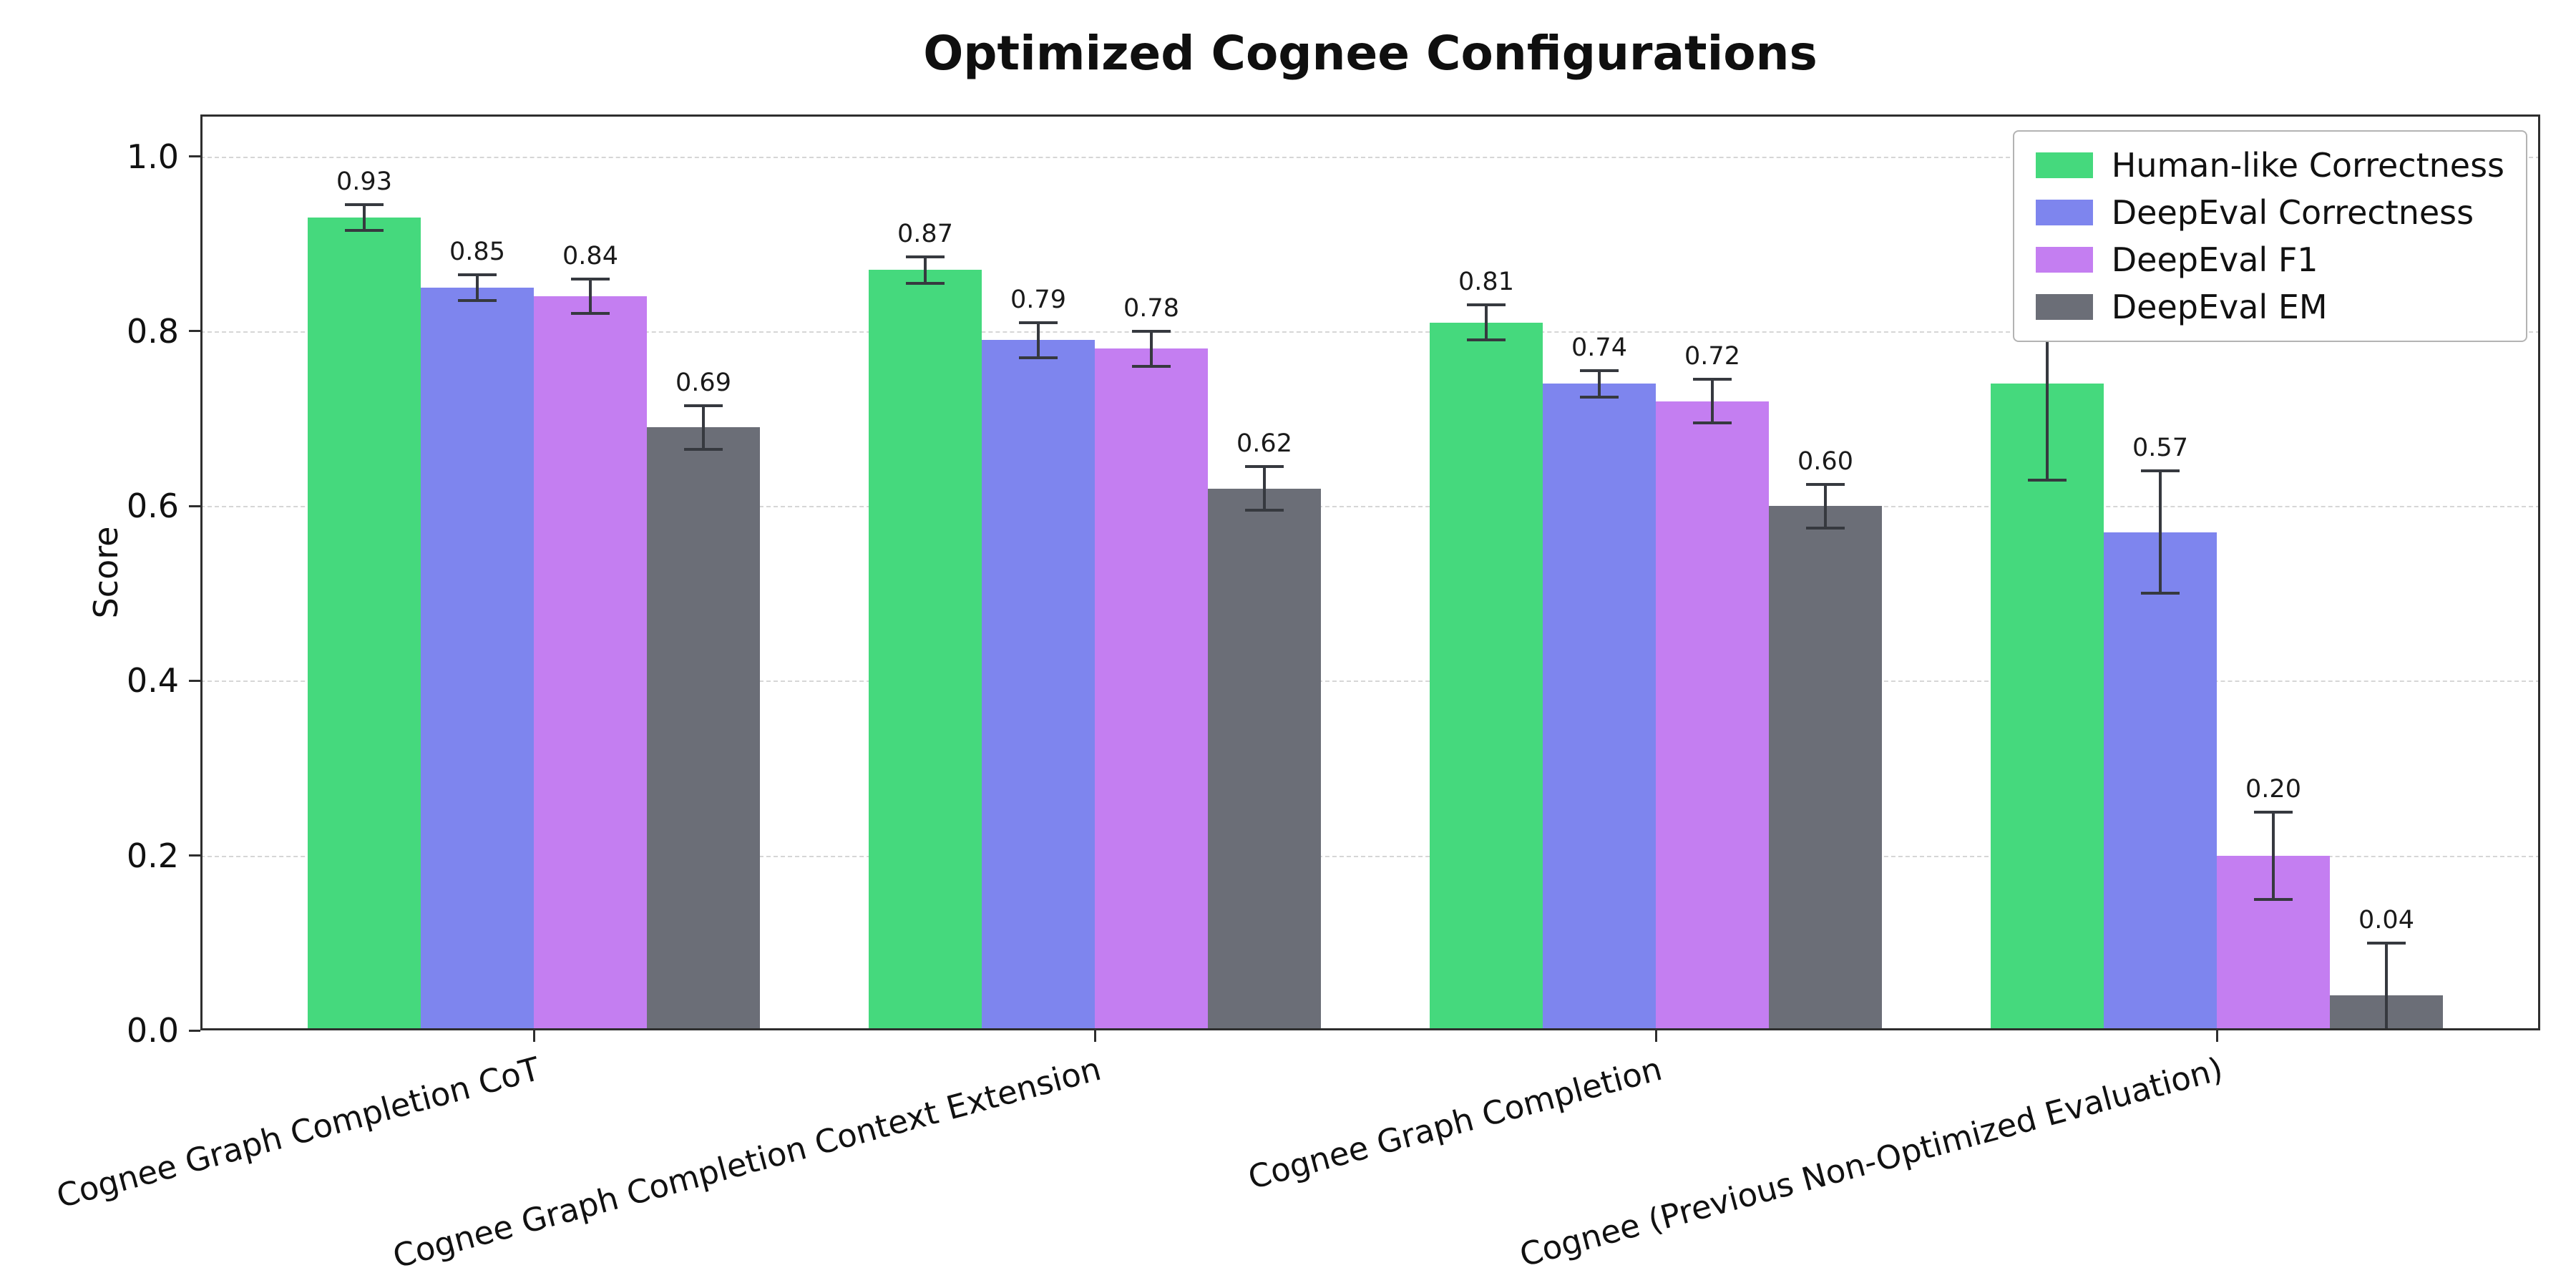 The width and height of the screenshot is (2576, 1288). Describe the element at coordinates (152, 506) in the screenshot. I see `y-tick-label: 0.6` at that location.